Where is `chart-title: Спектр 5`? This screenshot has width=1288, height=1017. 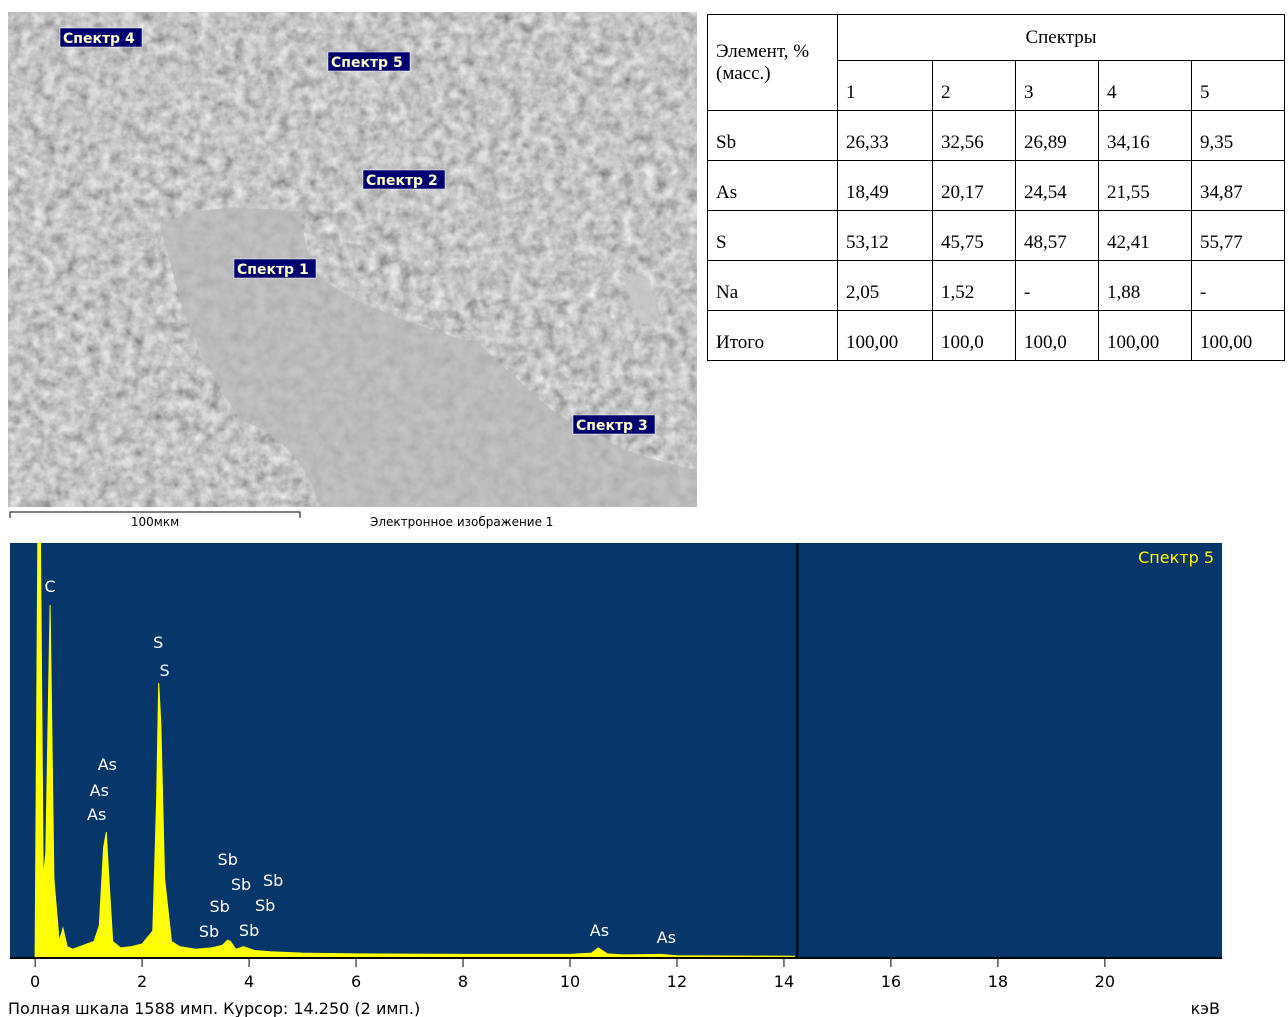
chart-title: Спектр 5 is located at coordinates (1176, 557).